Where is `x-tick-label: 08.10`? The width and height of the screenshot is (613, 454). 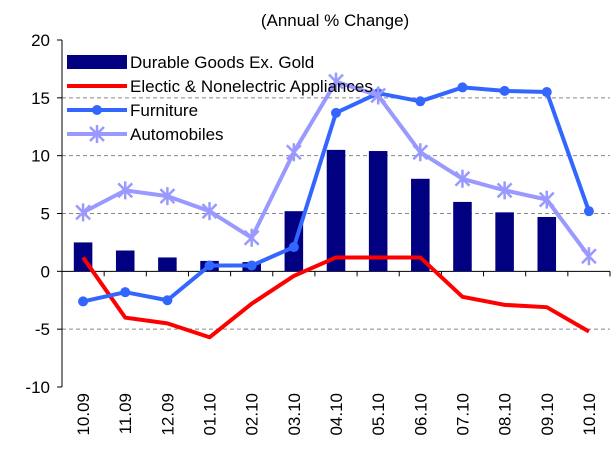 x-tick-label: 08.10 is located at coordinates (505, 414).